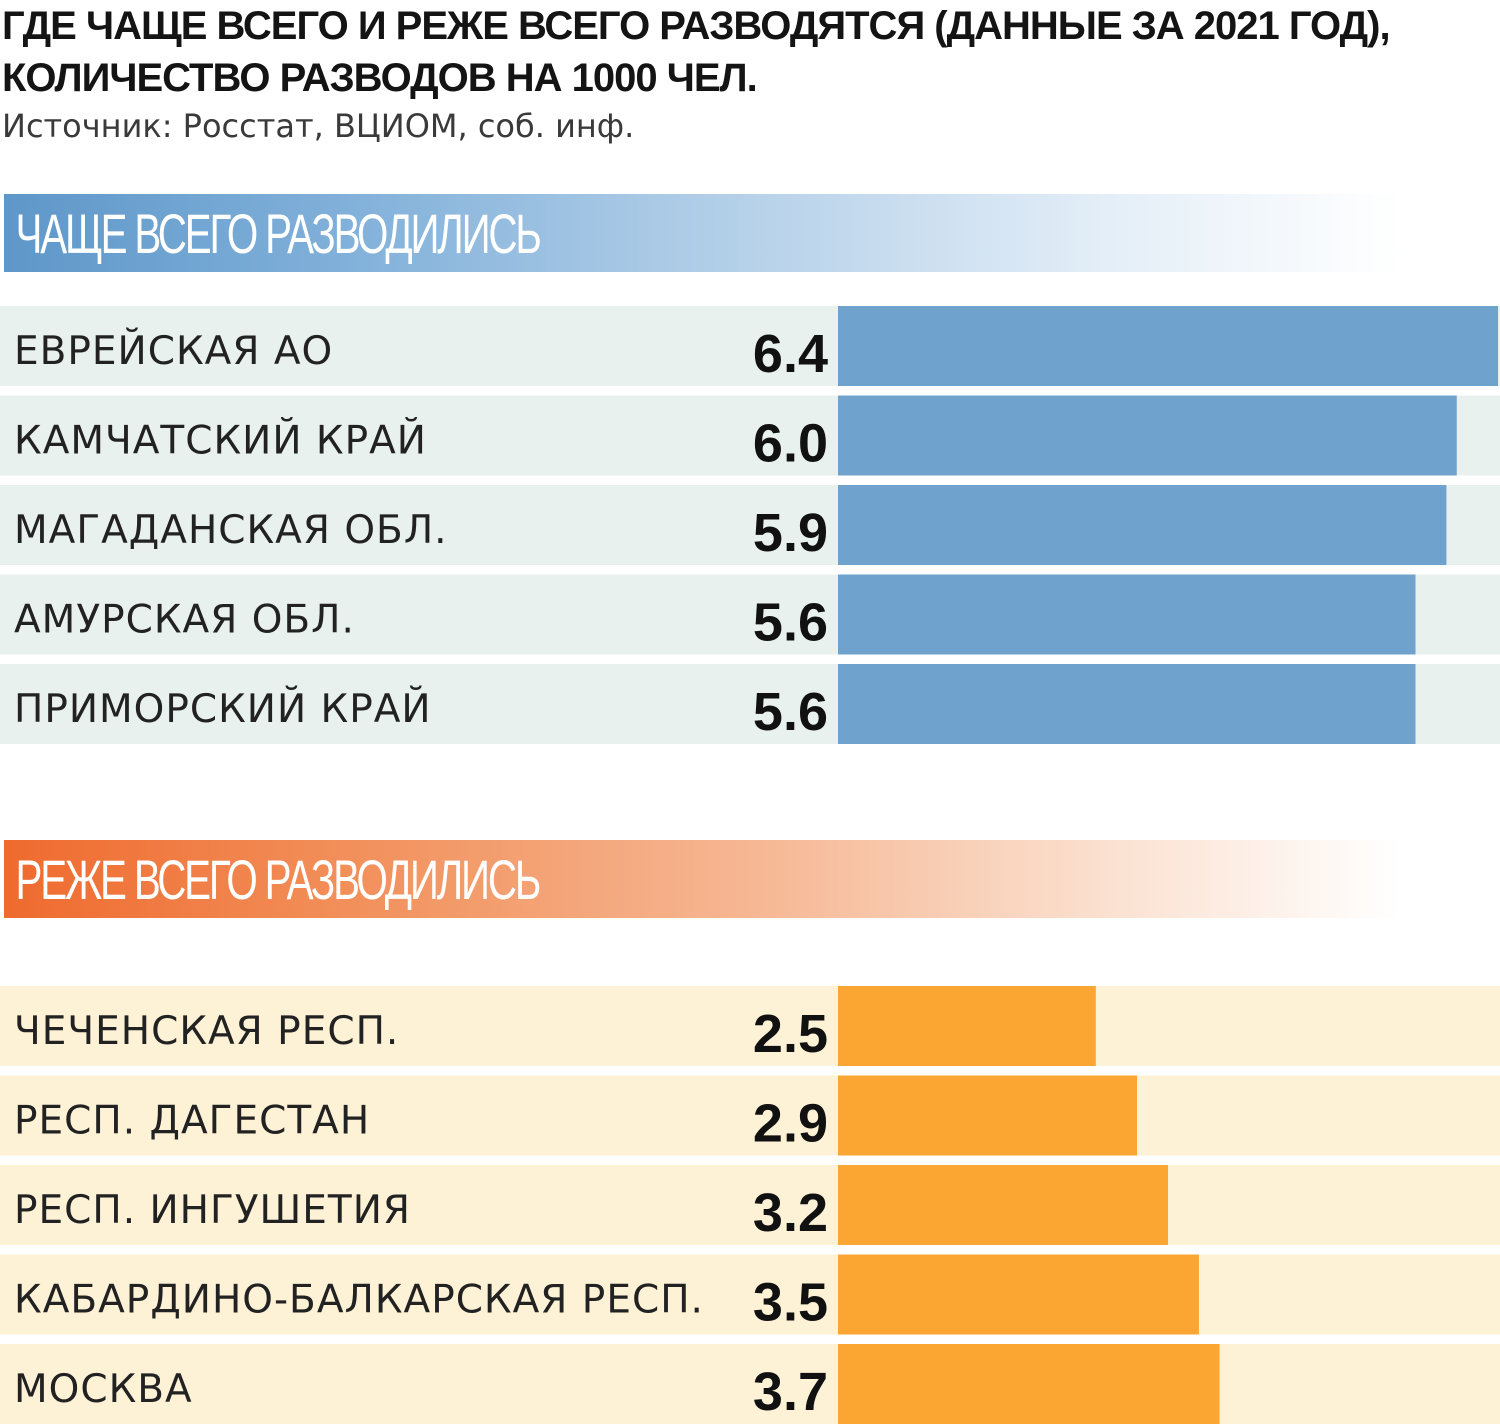 The image size is (1500, 1428). What do you see at coordinates (318, 126) in the screenshot?
I see `source-note: Источник: Росстат, ВЦИОМ, соб. инф.` at bounding box center [318, 126].